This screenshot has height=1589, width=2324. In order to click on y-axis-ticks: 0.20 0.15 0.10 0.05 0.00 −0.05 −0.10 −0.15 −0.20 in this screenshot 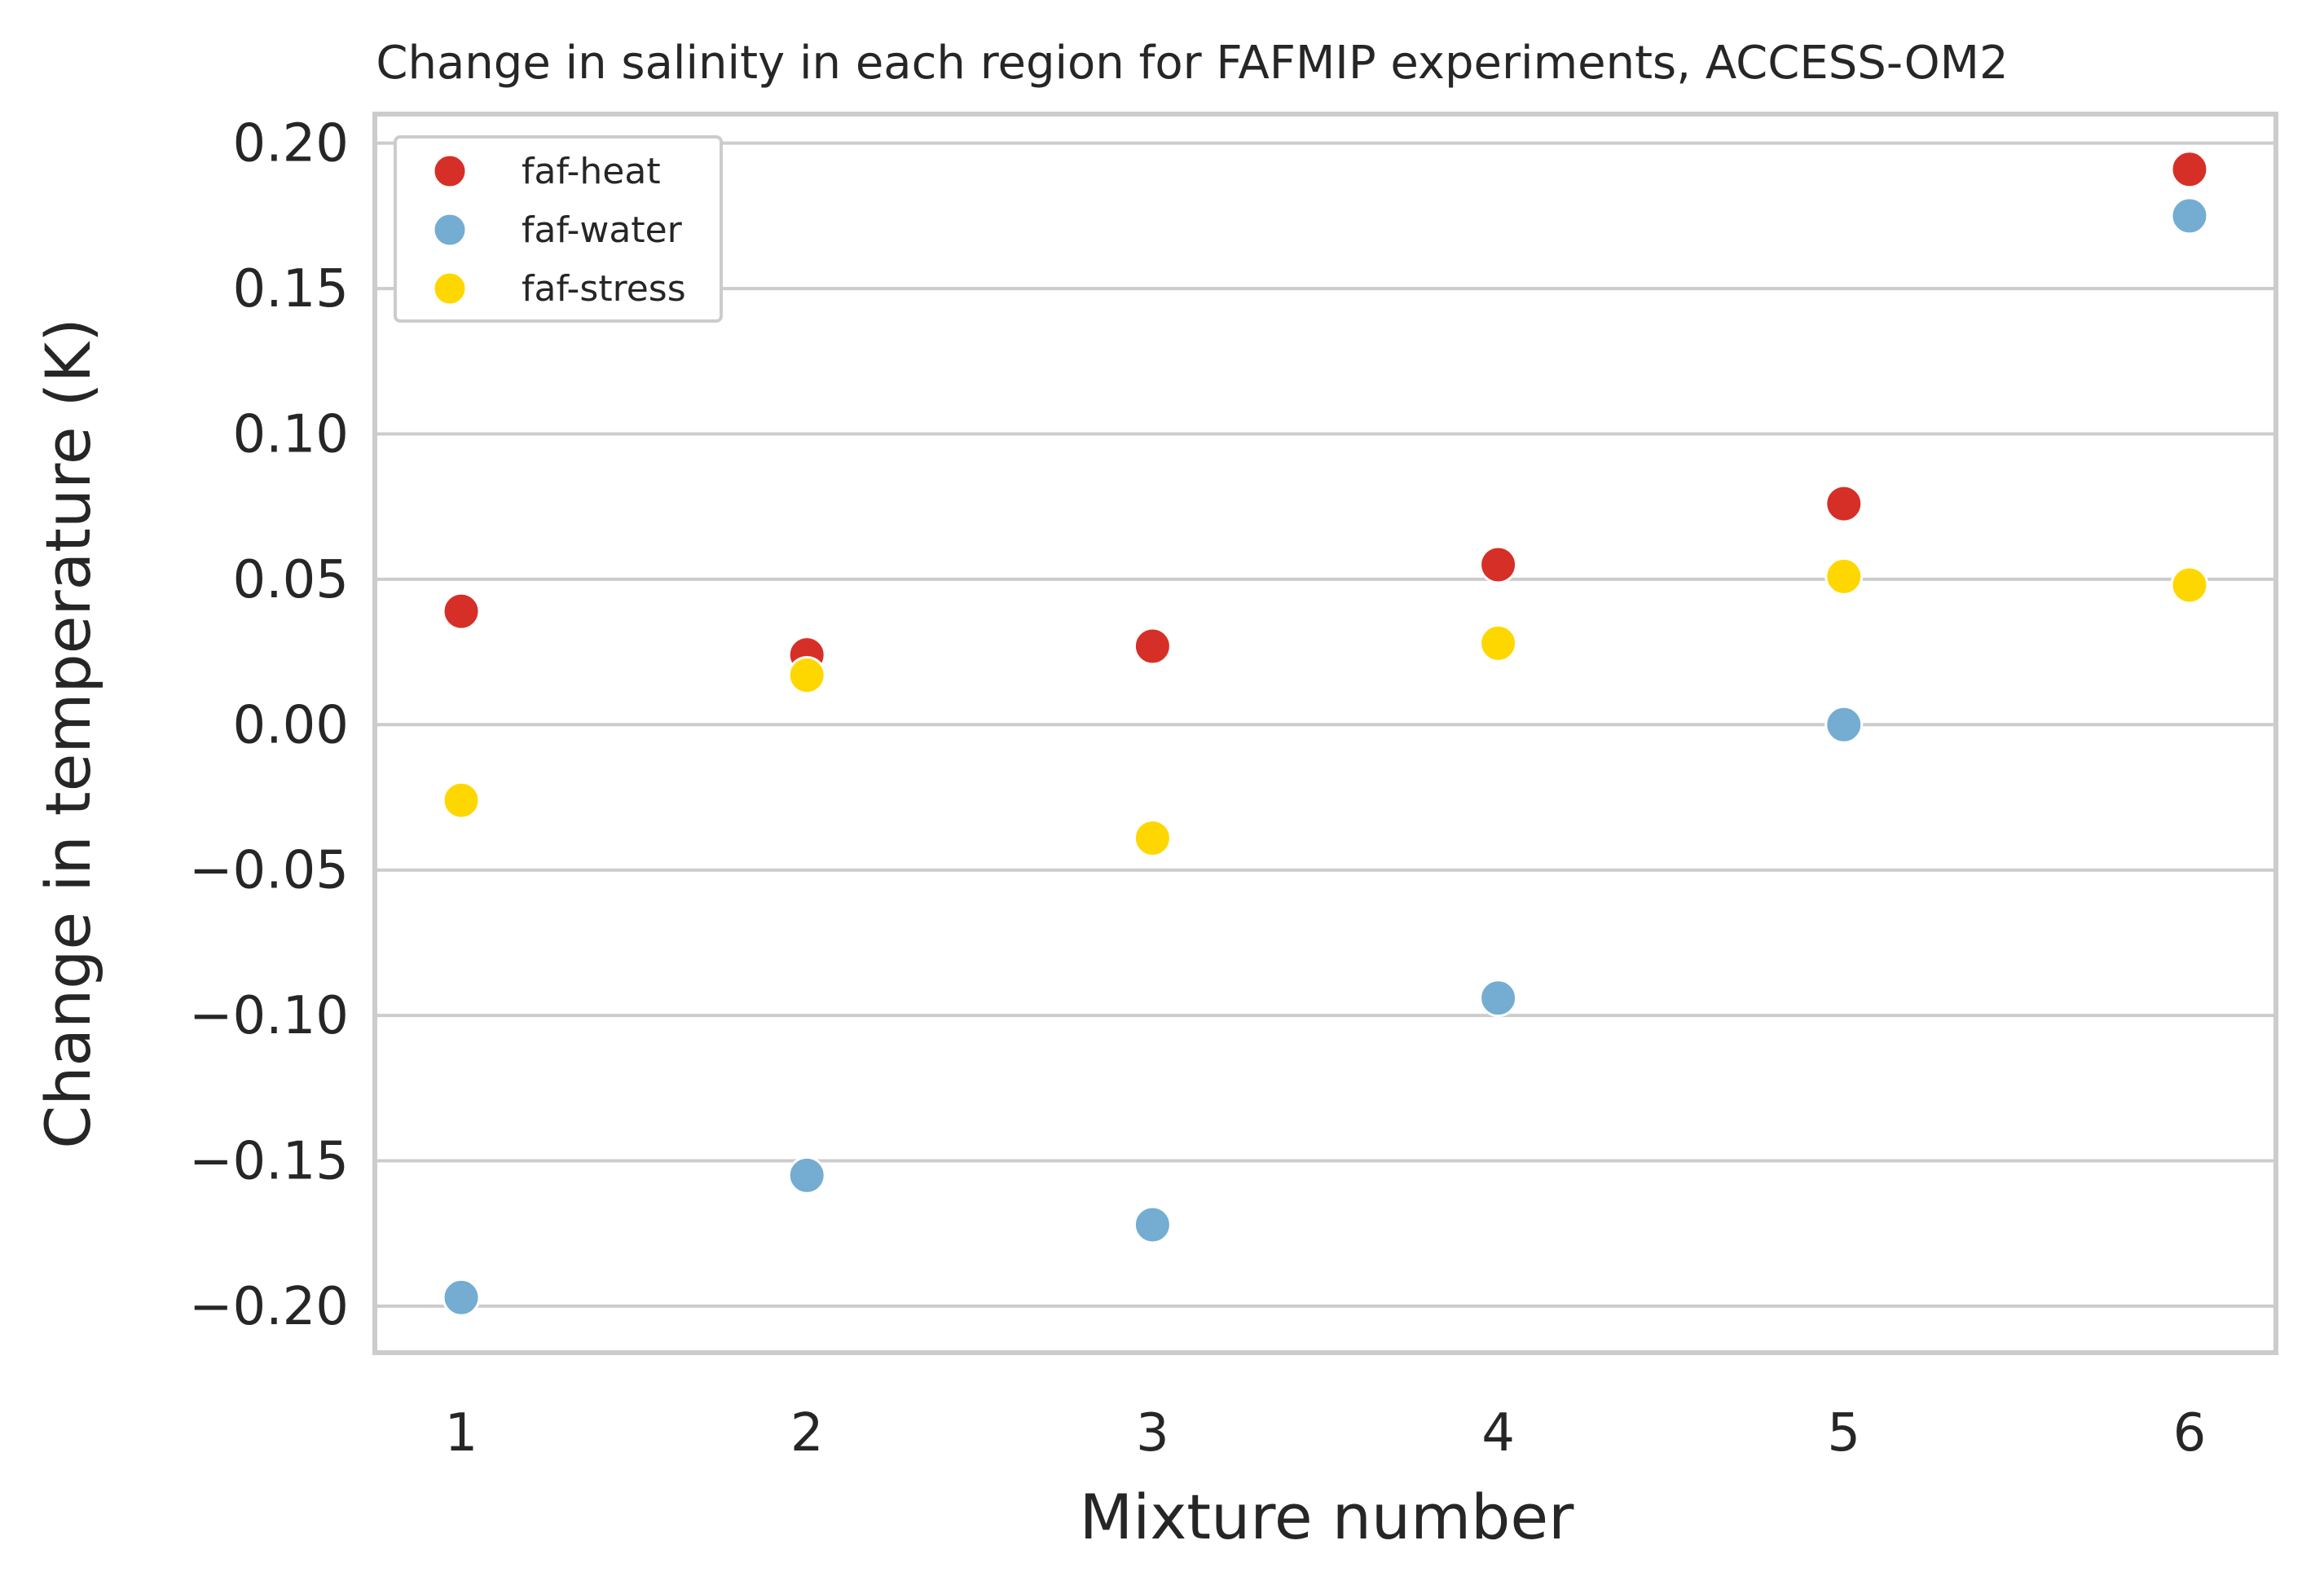, I will do `click(269, 725)`.